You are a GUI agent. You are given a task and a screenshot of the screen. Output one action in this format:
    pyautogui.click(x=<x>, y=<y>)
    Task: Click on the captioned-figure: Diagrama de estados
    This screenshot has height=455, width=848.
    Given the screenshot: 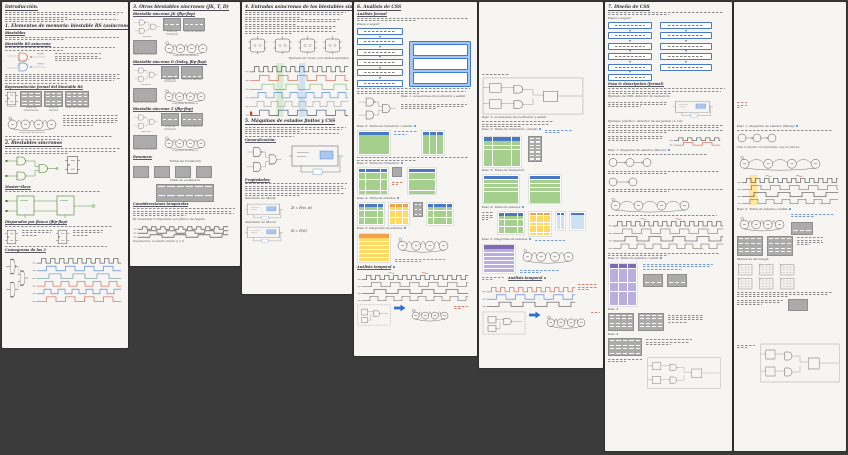 What is the action you would take?
    pyautogui.click(x=186, y=49)
    